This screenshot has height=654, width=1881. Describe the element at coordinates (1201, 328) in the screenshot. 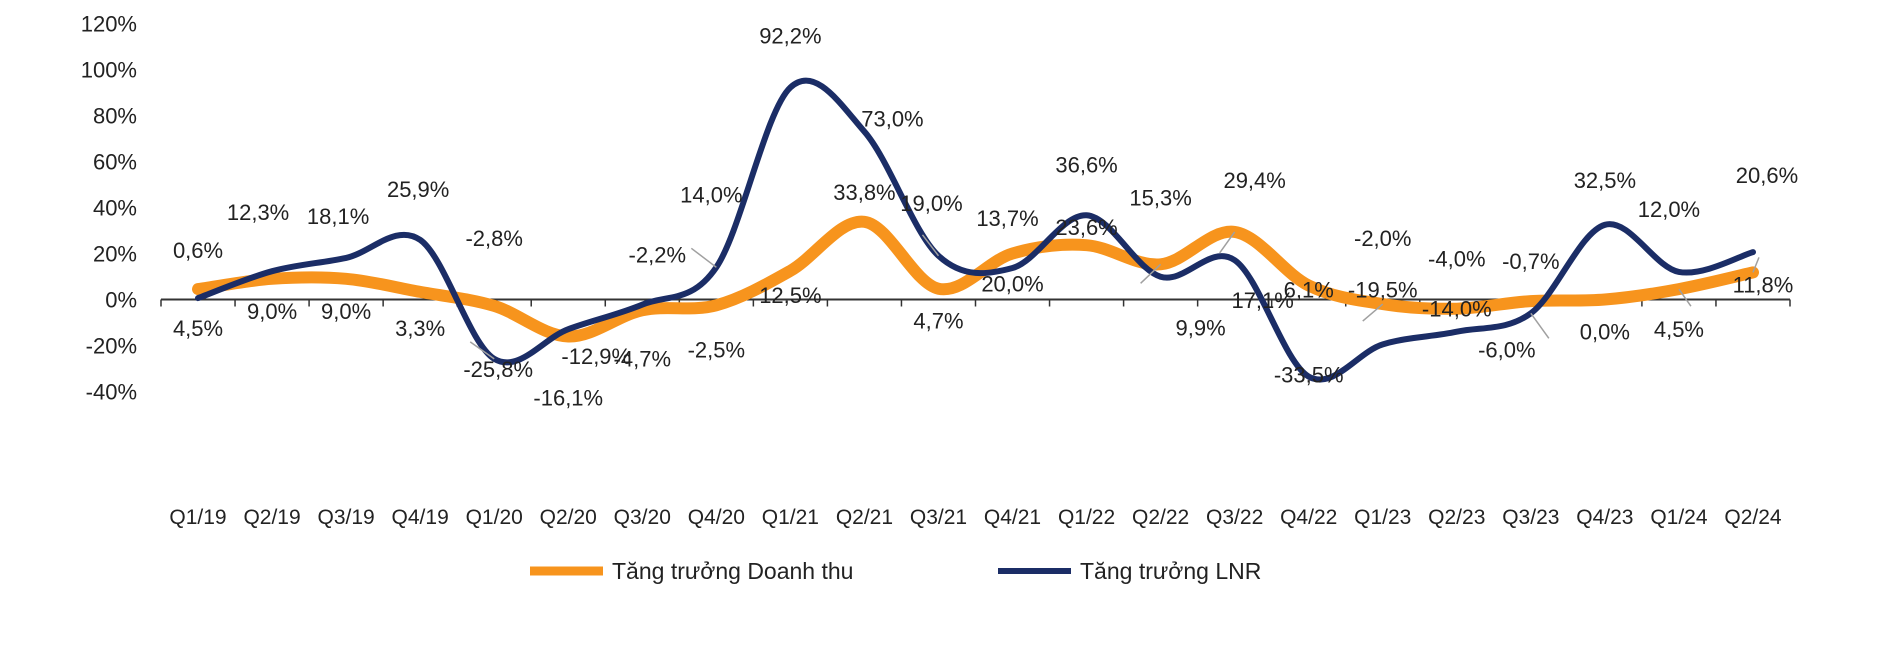

I see `data-label: 9,9%` at that location.